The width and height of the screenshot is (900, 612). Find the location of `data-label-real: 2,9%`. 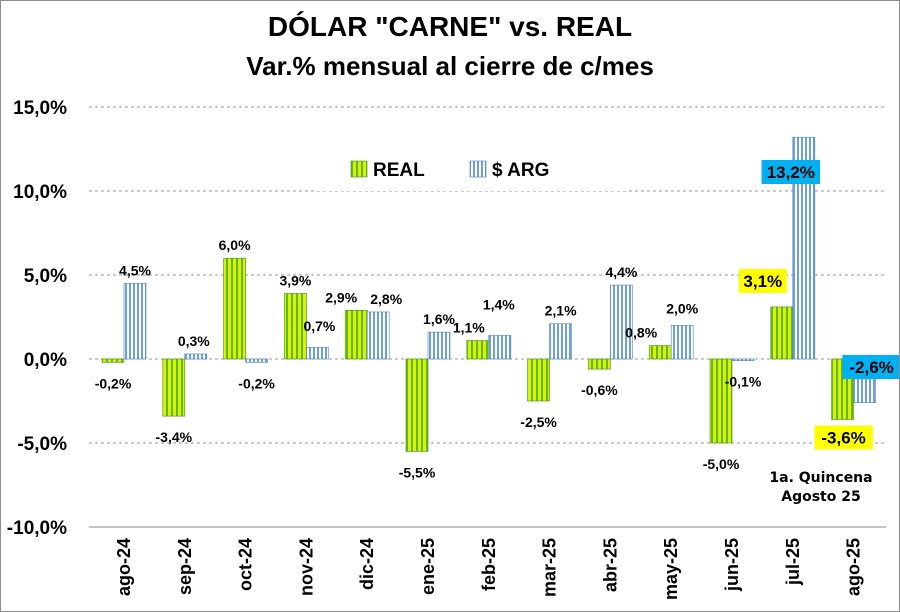

data-label-real: 2,9% is located at coordinates (341, 297).